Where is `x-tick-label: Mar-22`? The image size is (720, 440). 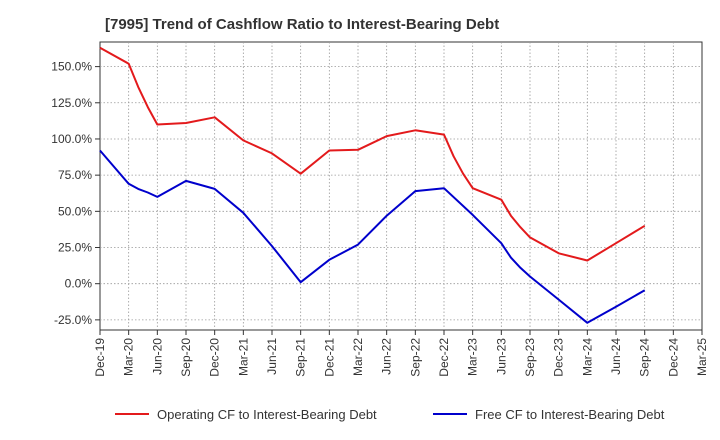
x-tick-label: Mar-22 is located at coordinates (358, 357).